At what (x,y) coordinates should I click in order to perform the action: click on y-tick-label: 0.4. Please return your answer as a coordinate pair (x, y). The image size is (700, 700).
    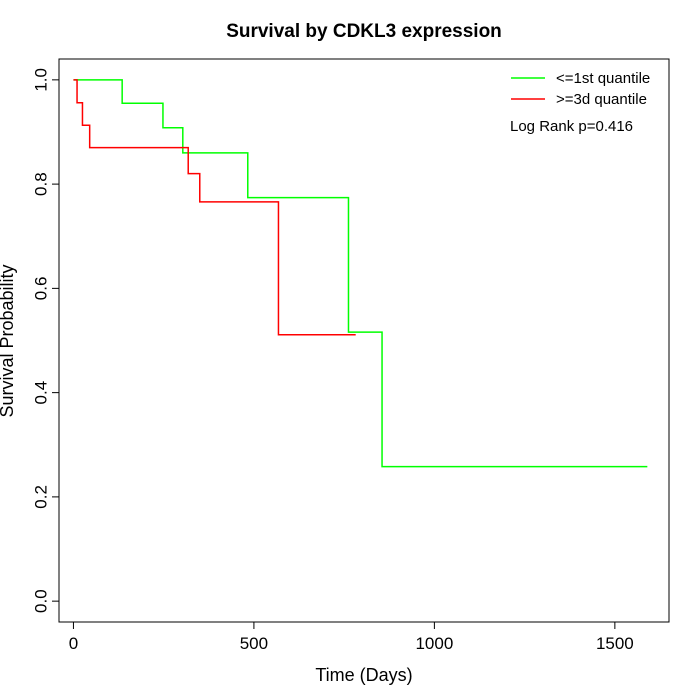
    Looking at the image, I should click on (40, 393).